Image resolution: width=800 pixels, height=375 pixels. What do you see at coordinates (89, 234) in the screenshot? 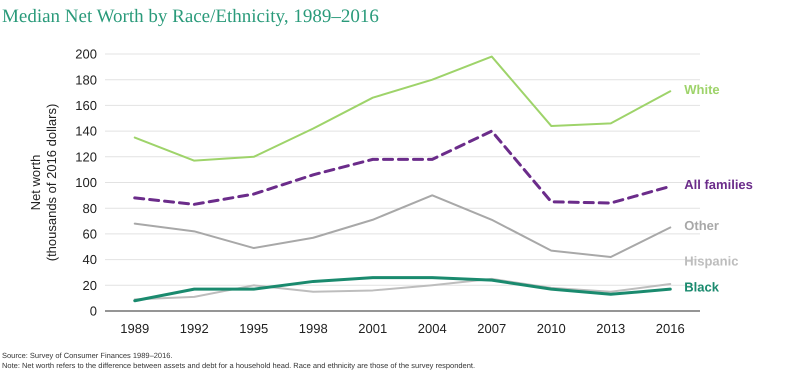
I see `y-tick-label: 60` at bounding box center [89, 234].